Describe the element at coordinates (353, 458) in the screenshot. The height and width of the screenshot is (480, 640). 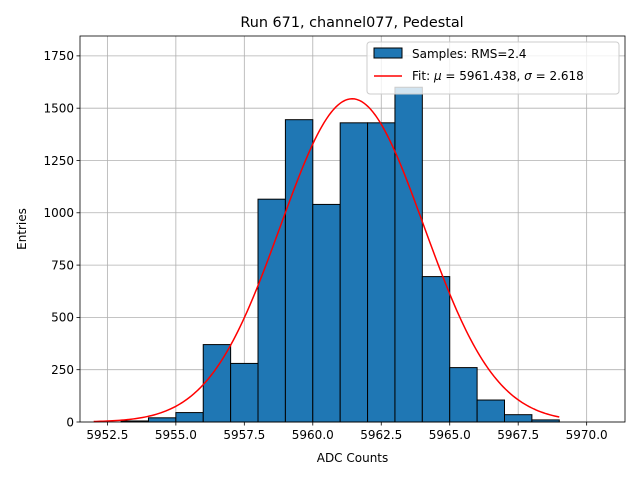
I see `x-axis-label: ADC Counts` at that location.